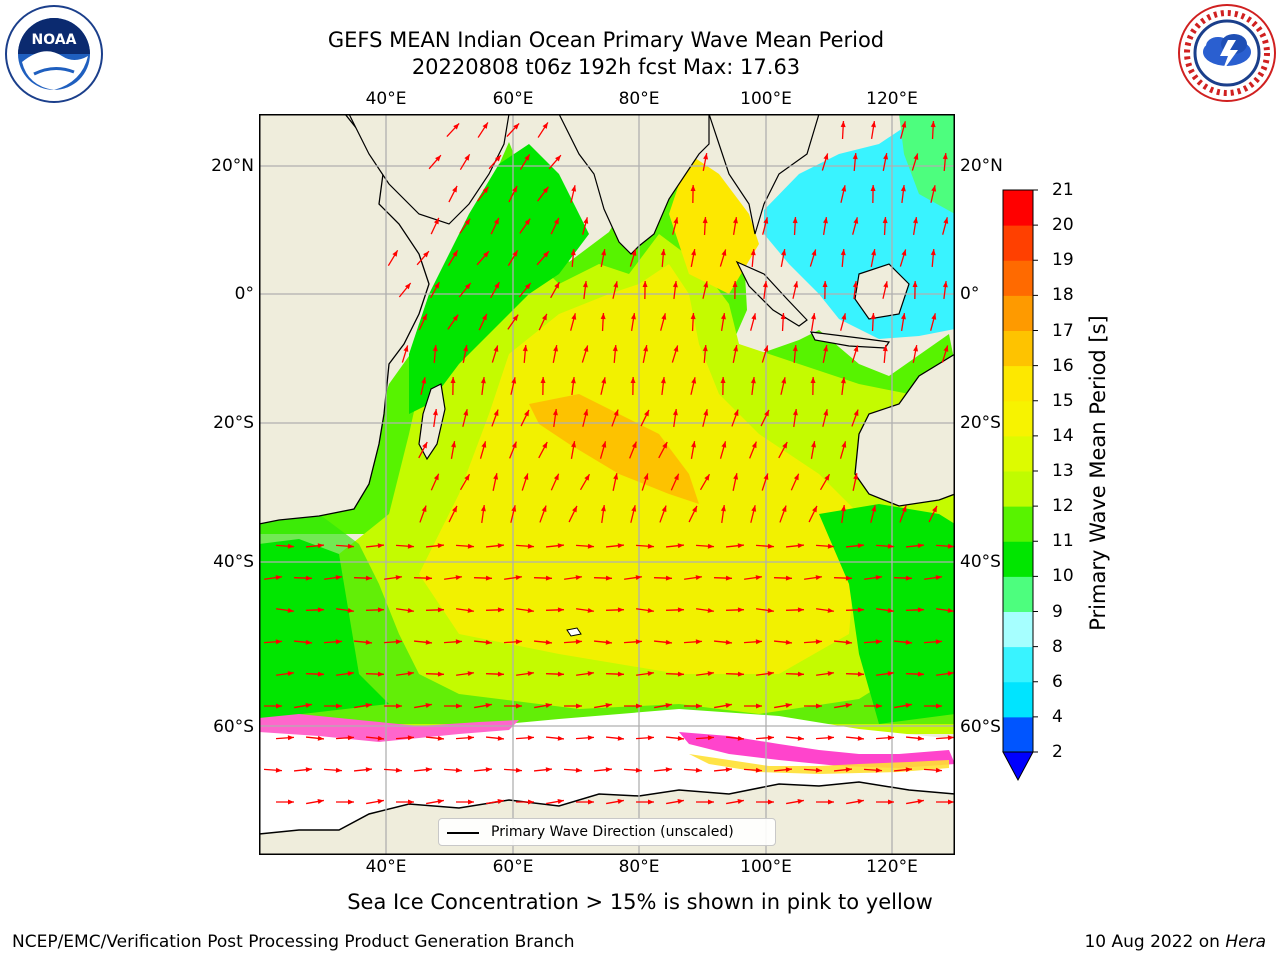 The image size is (1280, 960). I want to click on colorbar-tick-label: 9, so click(1057, 611).